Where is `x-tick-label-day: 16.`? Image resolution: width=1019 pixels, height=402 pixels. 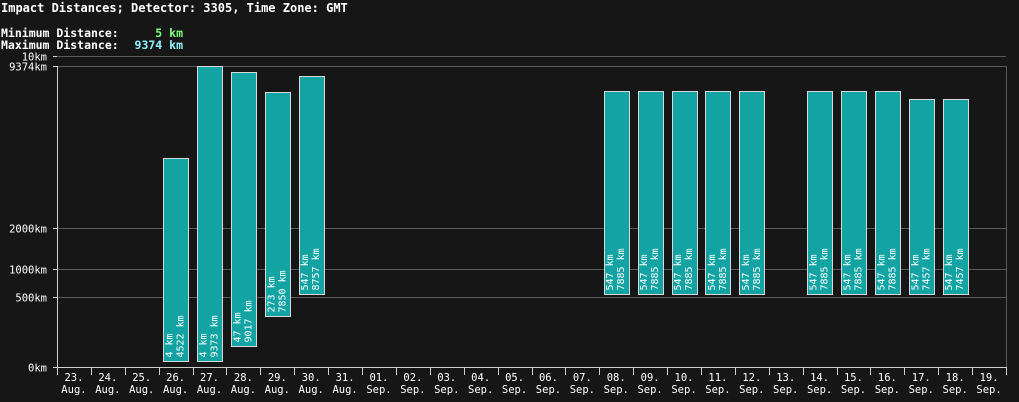
x-tick-label-day: 16. is located at coordinates (887, 378).